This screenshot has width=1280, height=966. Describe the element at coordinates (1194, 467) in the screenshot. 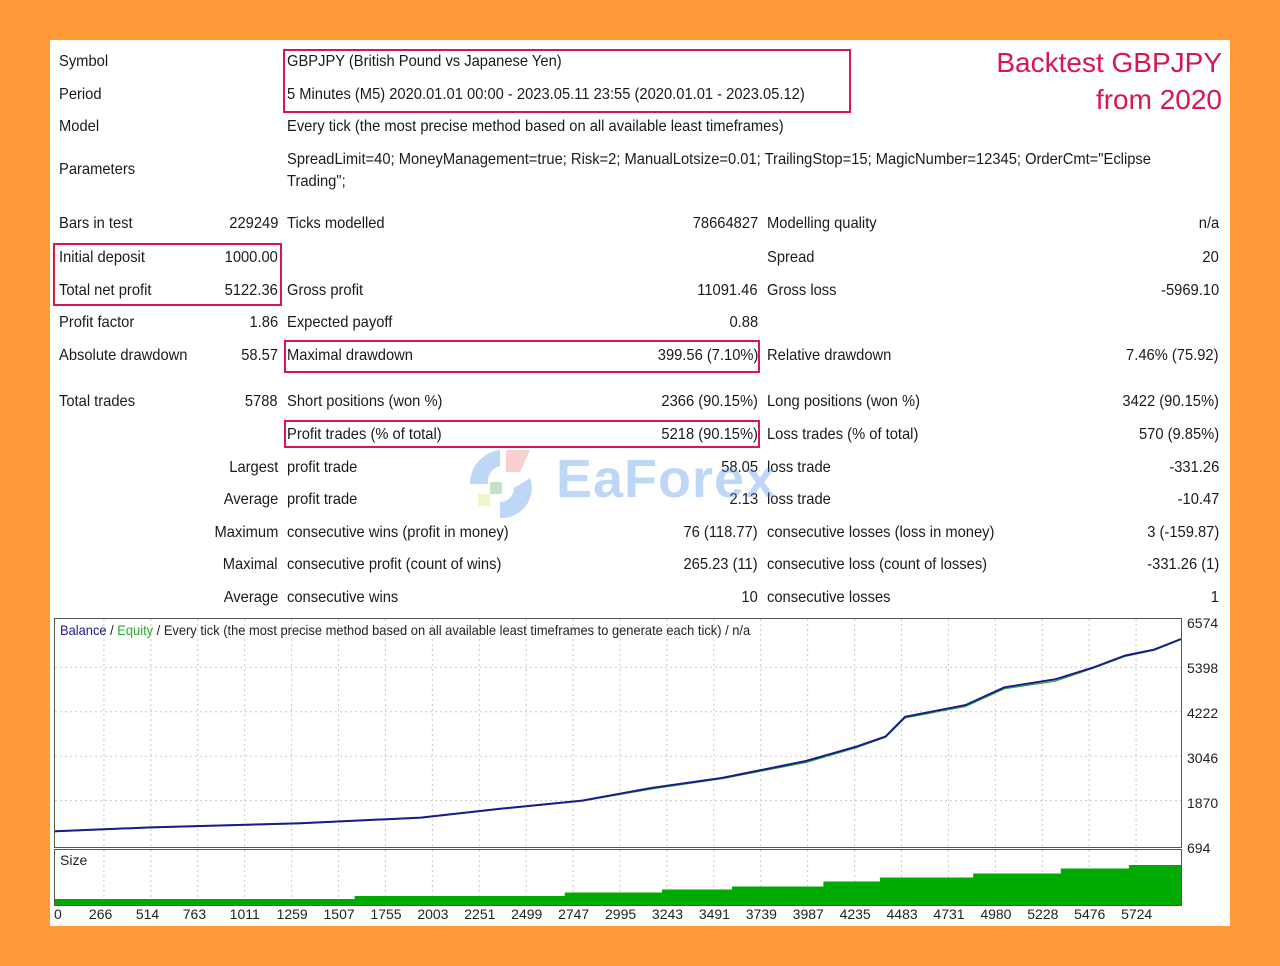

I see `largest-loss-value: -331.26` at that location.